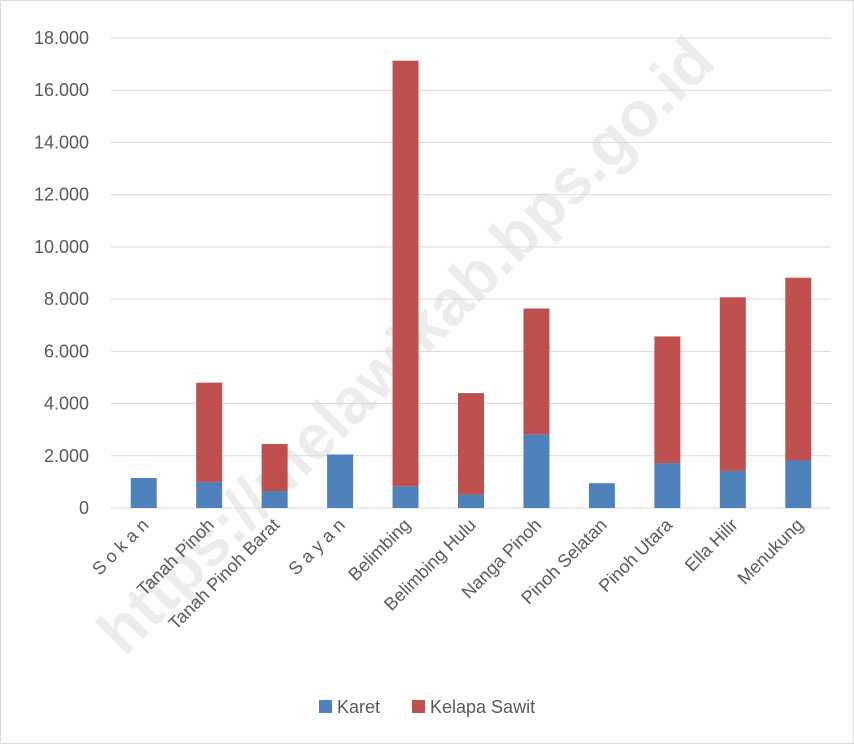 This screenshot has width=854, height=745. Describe the element at coordinates (61, 195) in the screenshot. I see `y-tick-label: 12.000` at that location.